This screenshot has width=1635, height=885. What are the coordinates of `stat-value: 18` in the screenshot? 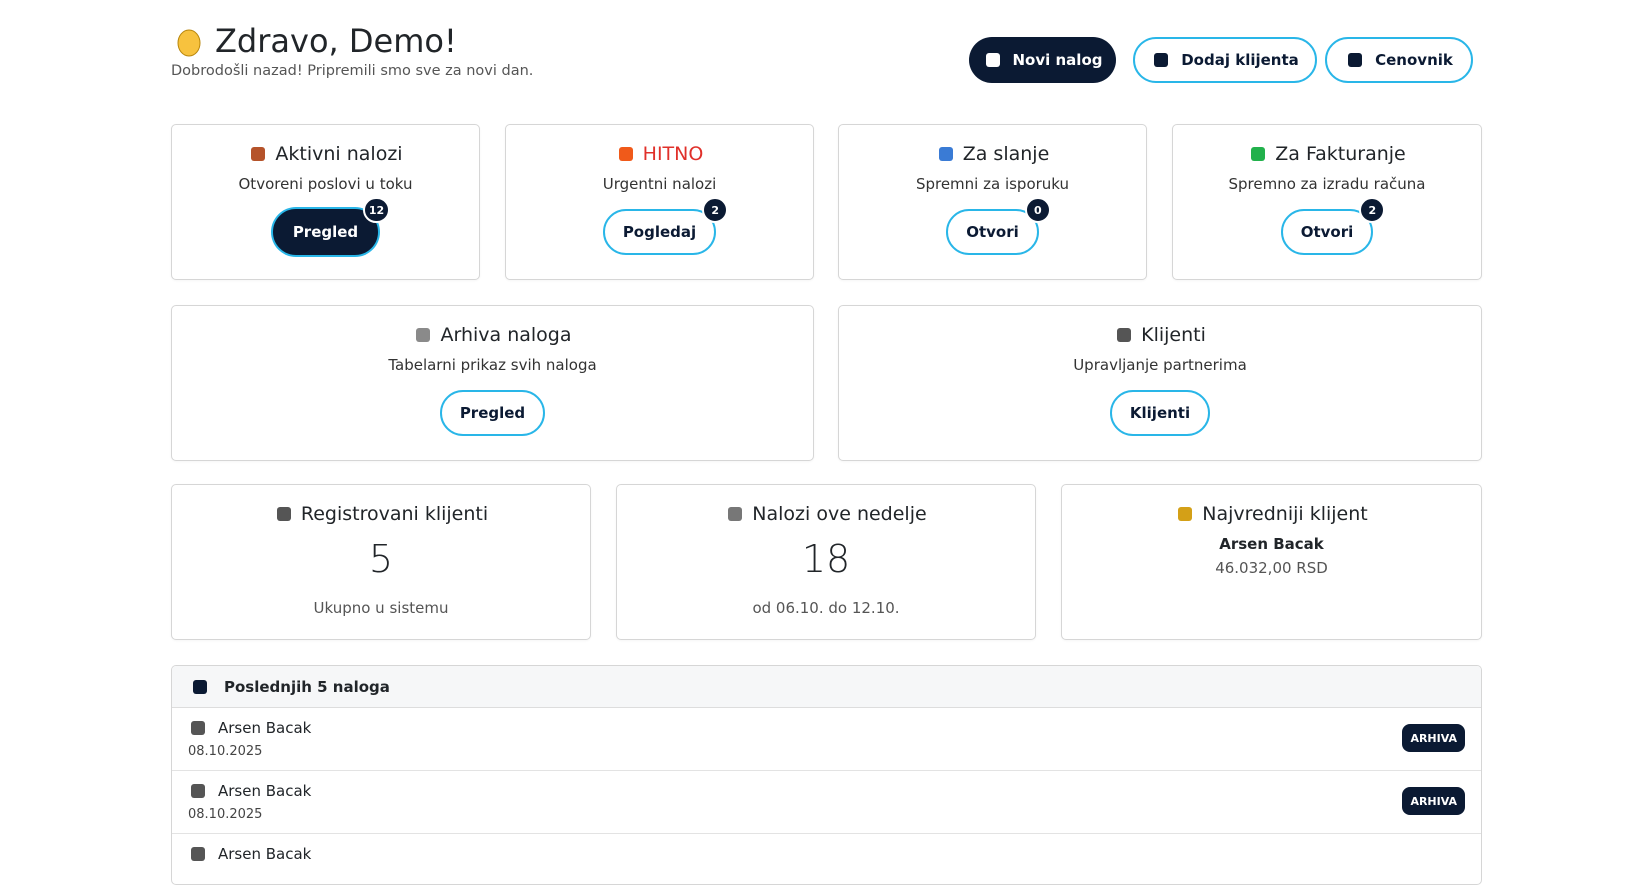 It's located at (826, 559).